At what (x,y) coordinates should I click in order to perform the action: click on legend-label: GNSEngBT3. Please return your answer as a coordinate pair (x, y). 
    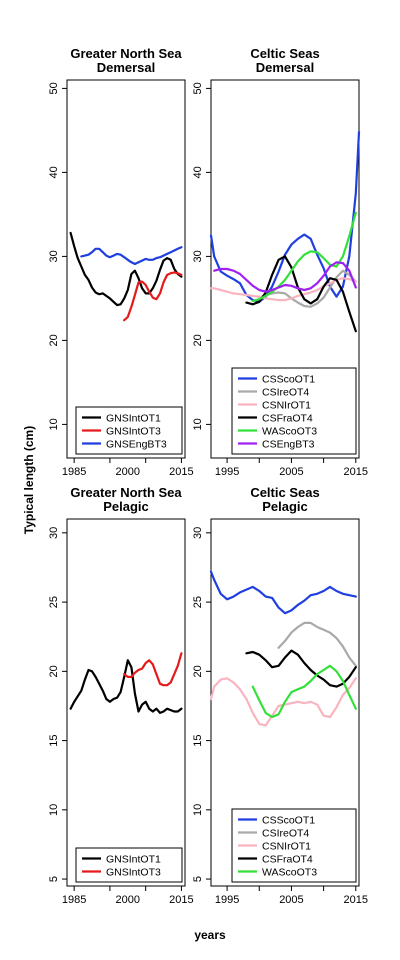
    Looking at the image, I should click on (136, 445).